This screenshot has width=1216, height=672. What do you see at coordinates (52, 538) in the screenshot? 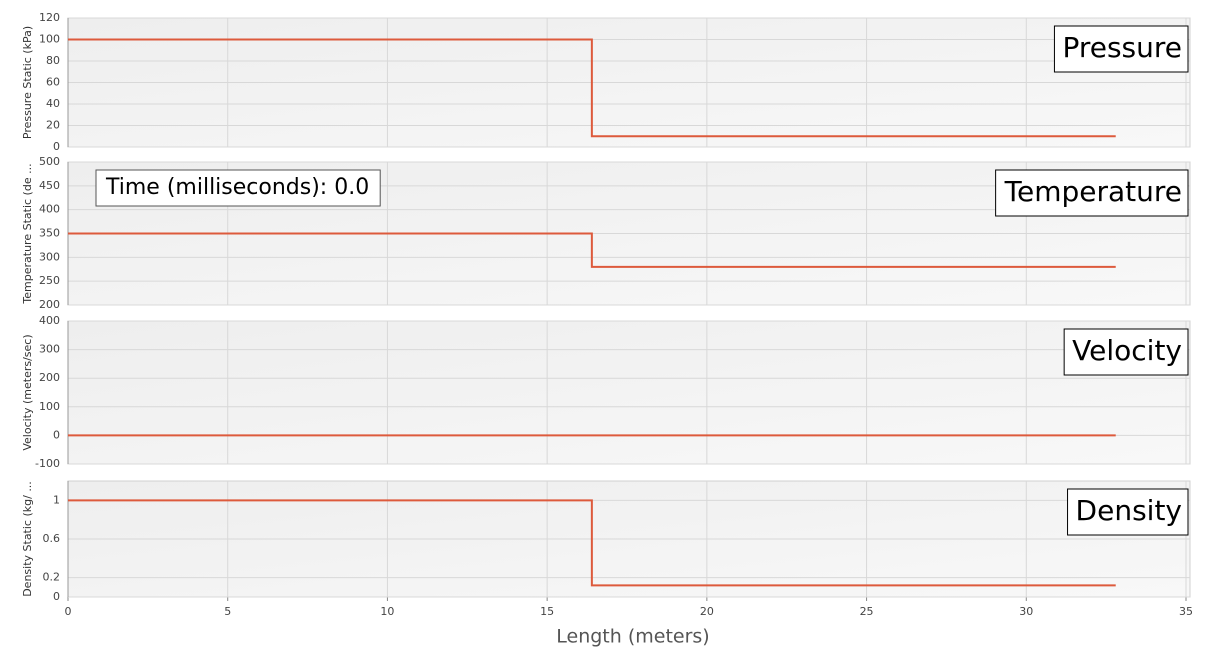
I see `y-tick-label: 0.6` at bounding box center [52, 538].